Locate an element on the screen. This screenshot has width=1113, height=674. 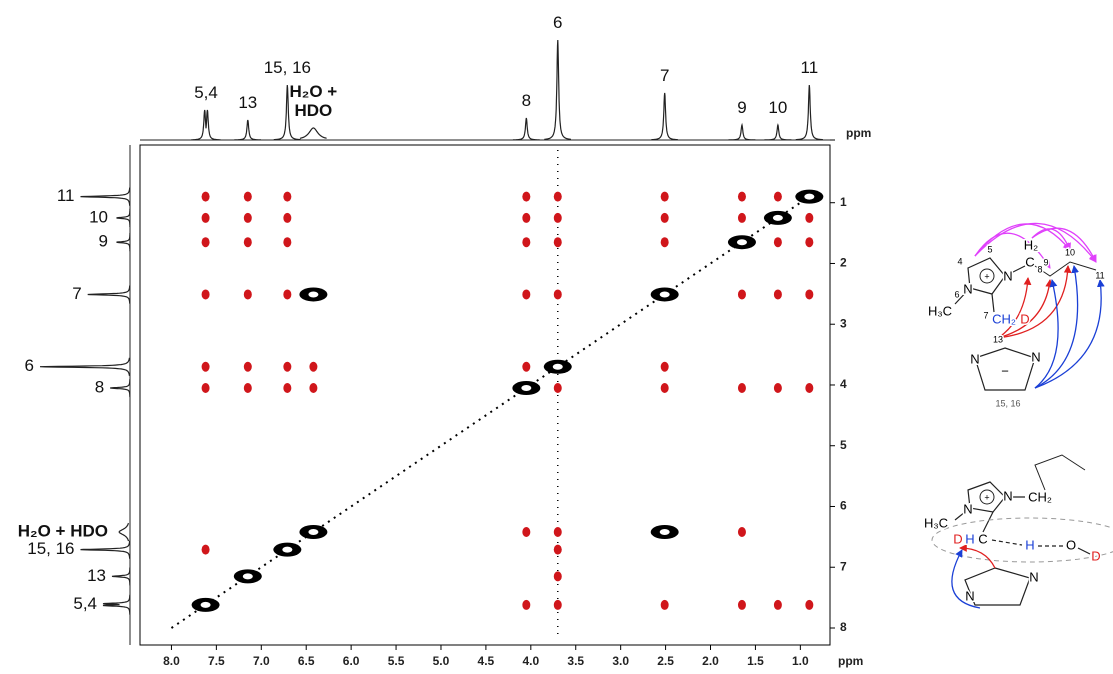
x-tick-label: 1.0 is located at coordinates (800, 661).